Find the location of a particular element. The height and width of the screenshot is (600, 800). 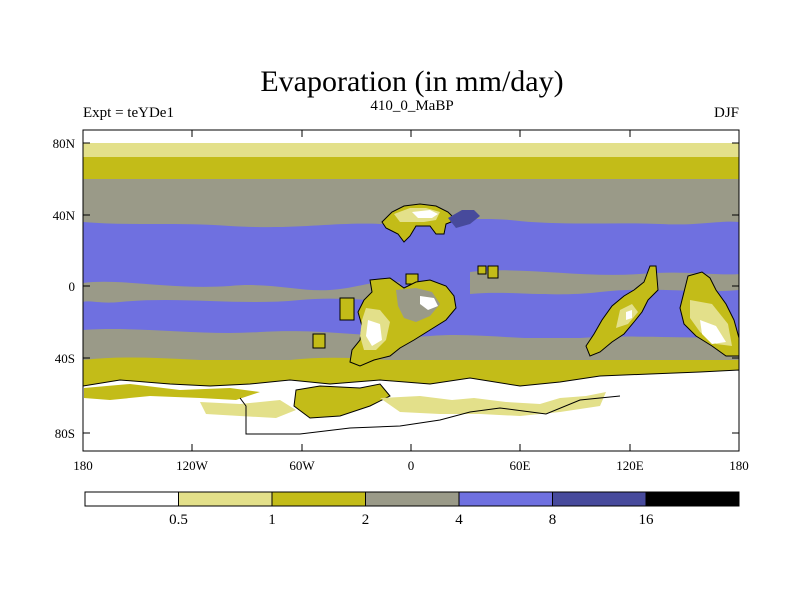

lon-label-60e: 60E is located at coordinates (520, 465).